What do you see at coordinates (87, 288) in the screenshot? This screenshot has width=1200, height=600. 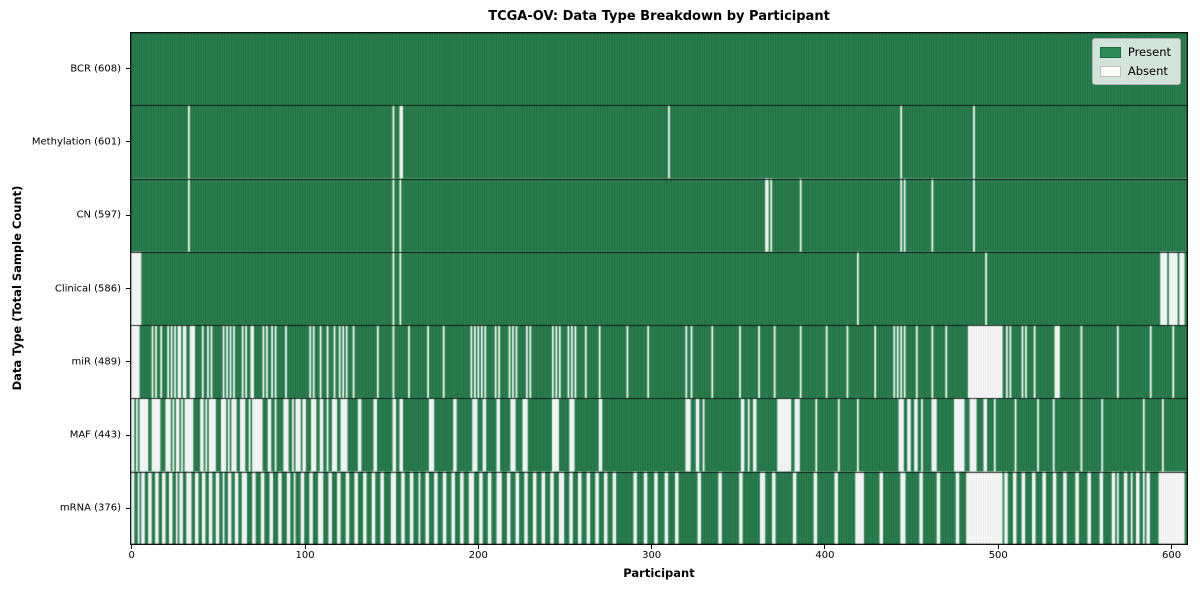 I see `y-tick-label-clinical: Clinical (586)` at bounding box center [87, 288].